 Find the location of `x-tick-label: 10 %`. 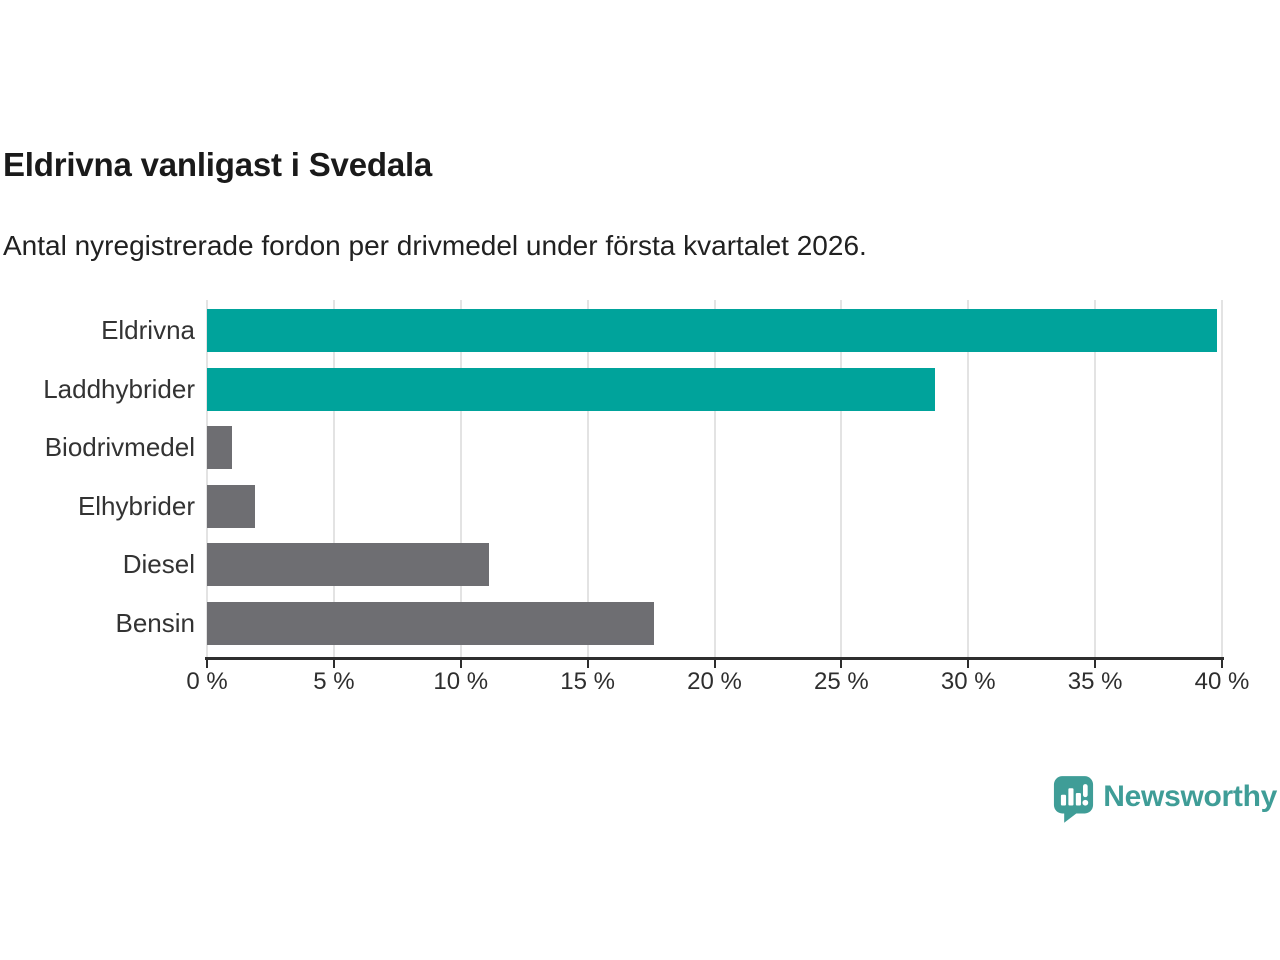

x-tick-label: 10 % is located at coordinates (461, 681).